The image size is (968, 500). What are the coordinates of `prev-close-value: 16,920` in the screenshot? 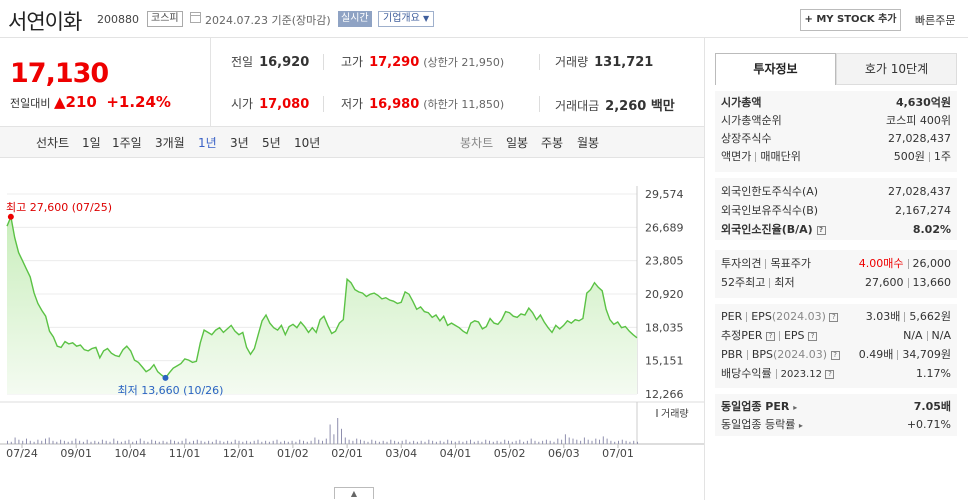 It's located at (284, 62).